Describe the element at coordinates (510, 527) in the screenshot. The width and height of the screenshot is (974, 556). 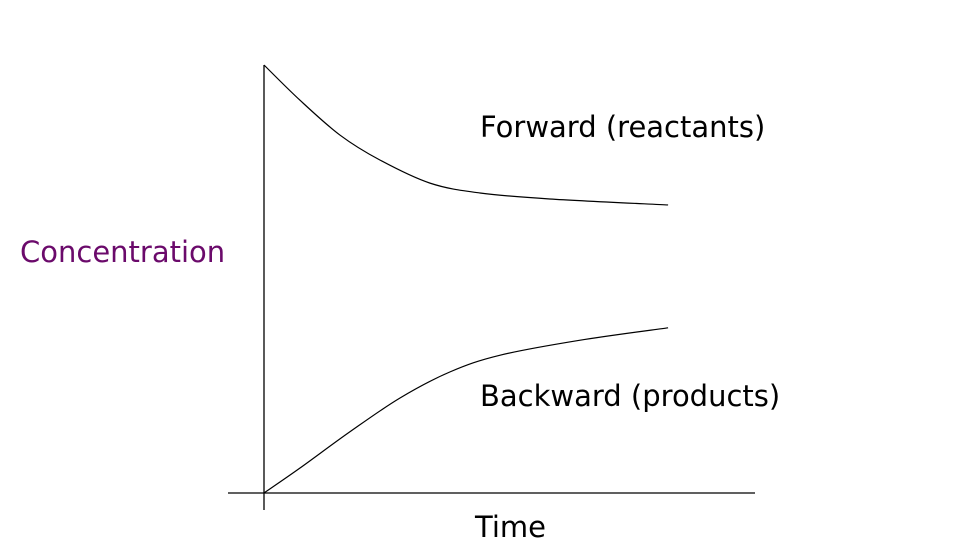
I see `x-axis-label: Time` at that location.